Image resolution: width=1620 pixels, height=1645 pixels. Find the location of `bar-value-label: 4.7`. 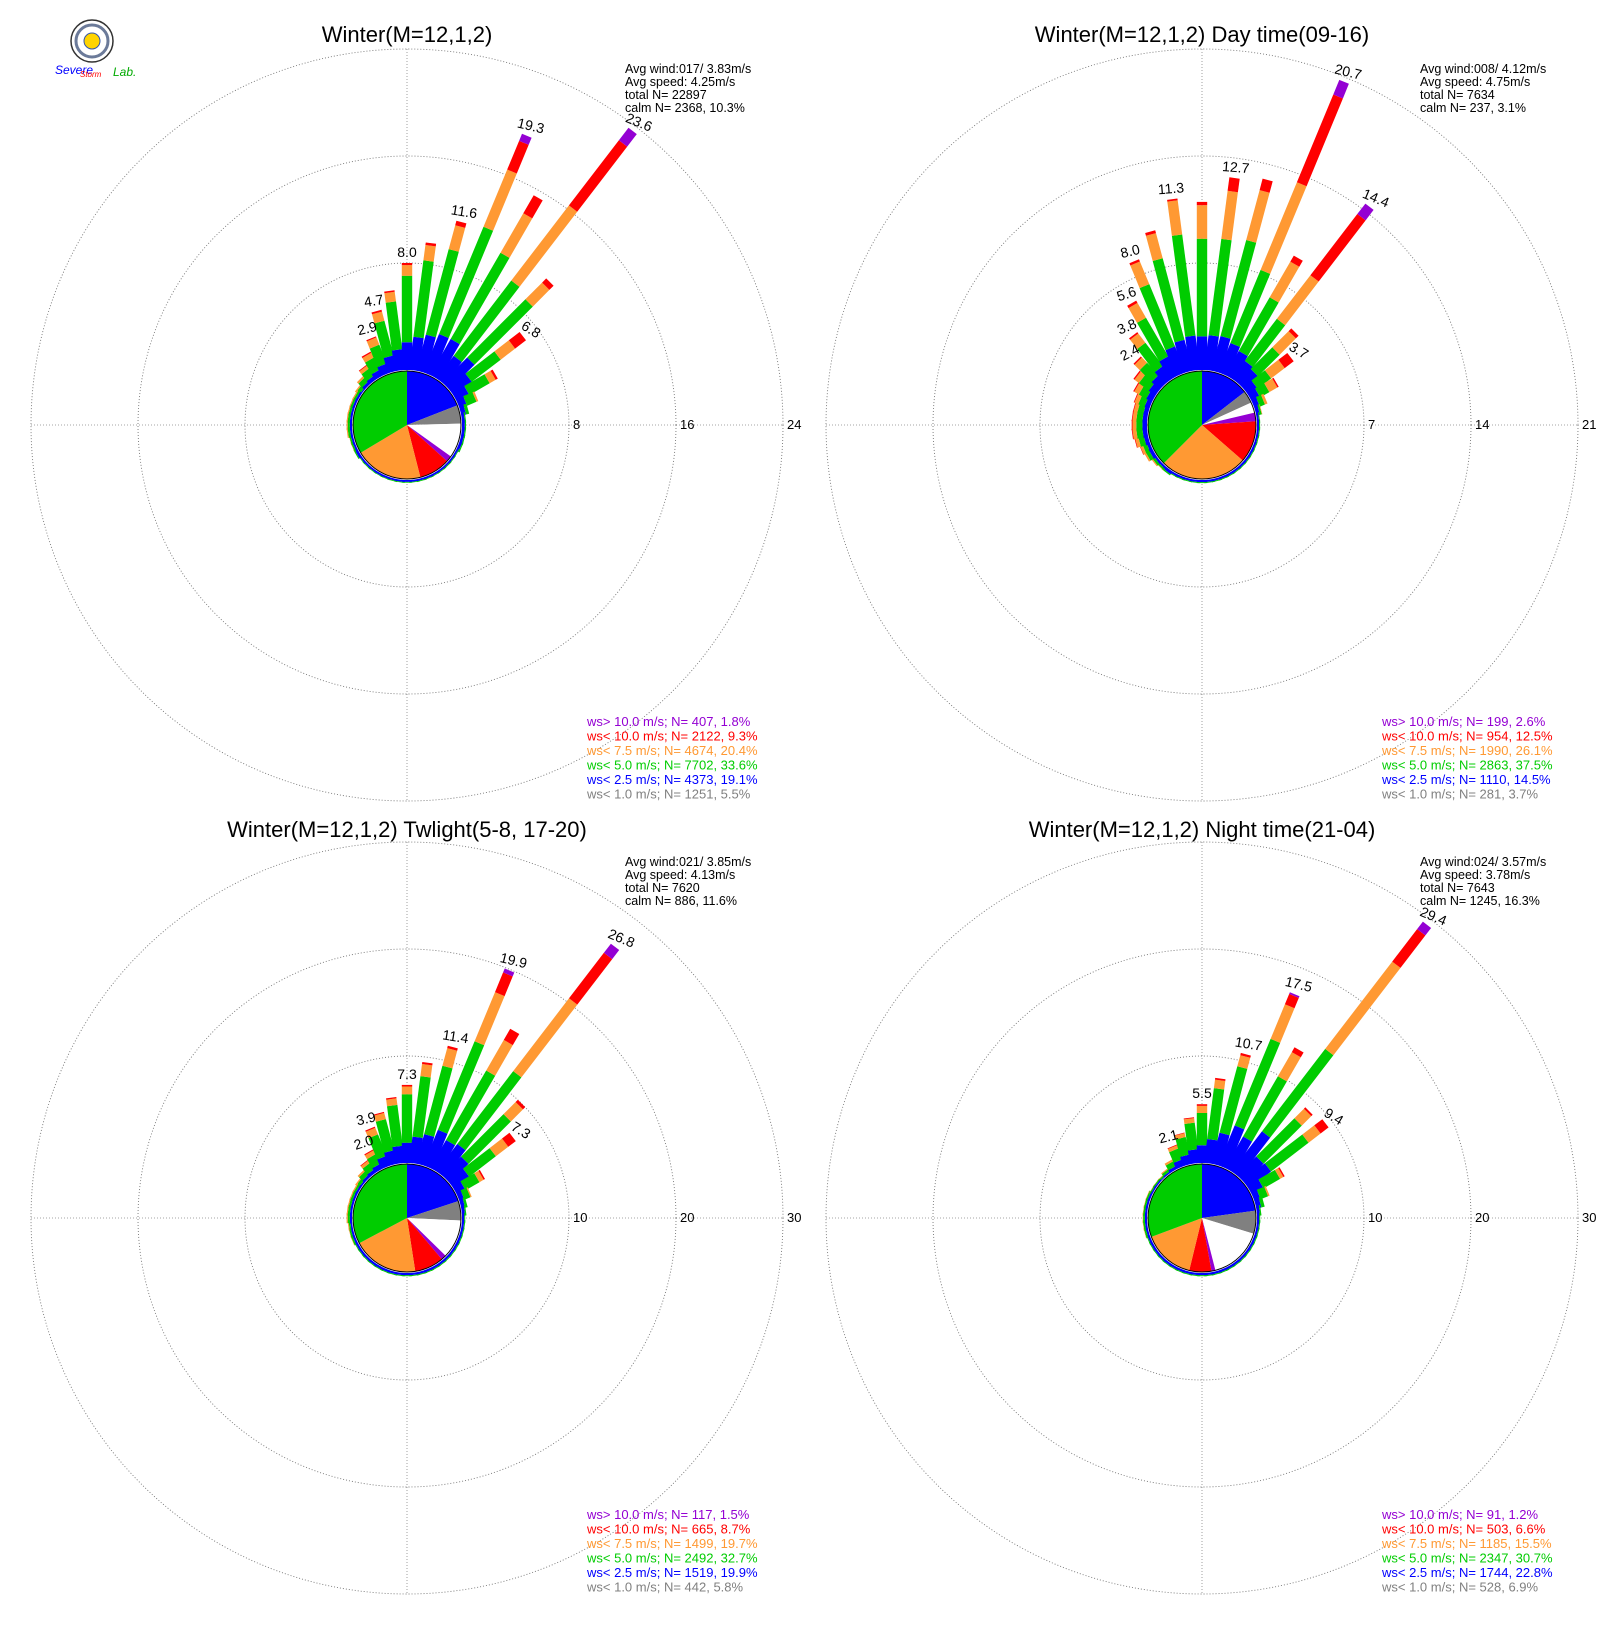

bar-value-label: 4.7 is located at coordinates (374, 300).